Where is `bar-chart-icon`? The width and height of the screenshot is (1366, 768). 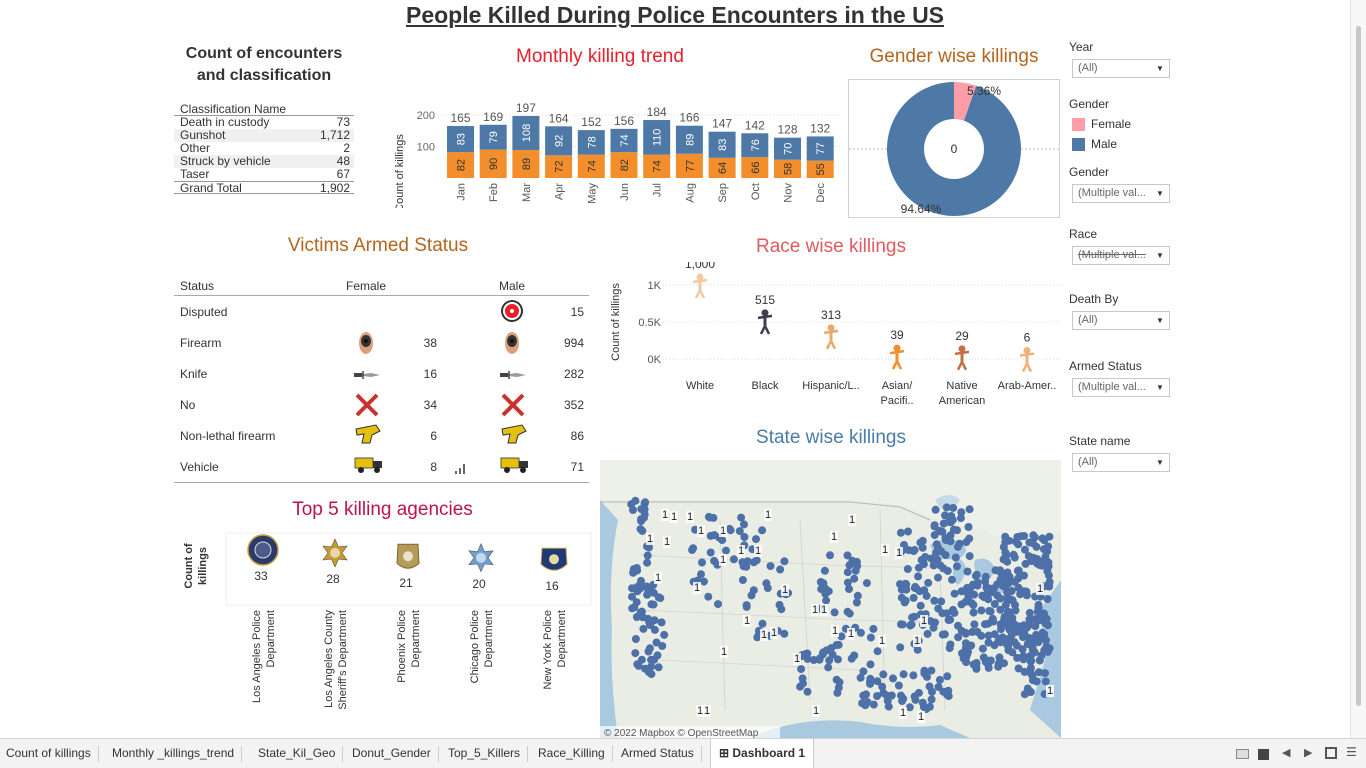 bar-chart-icon is located at coordinates (461, 468).